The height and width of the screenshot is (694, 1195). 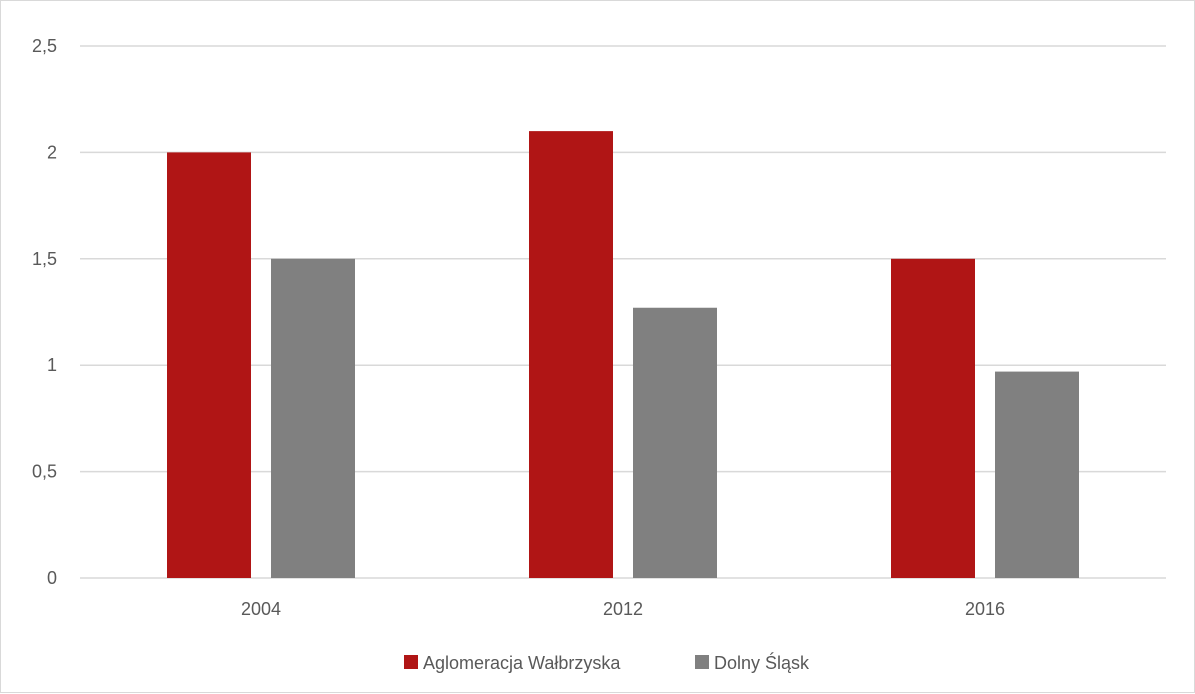 I want to click on x-tick-label: 2012, so click(x=623, y=609).